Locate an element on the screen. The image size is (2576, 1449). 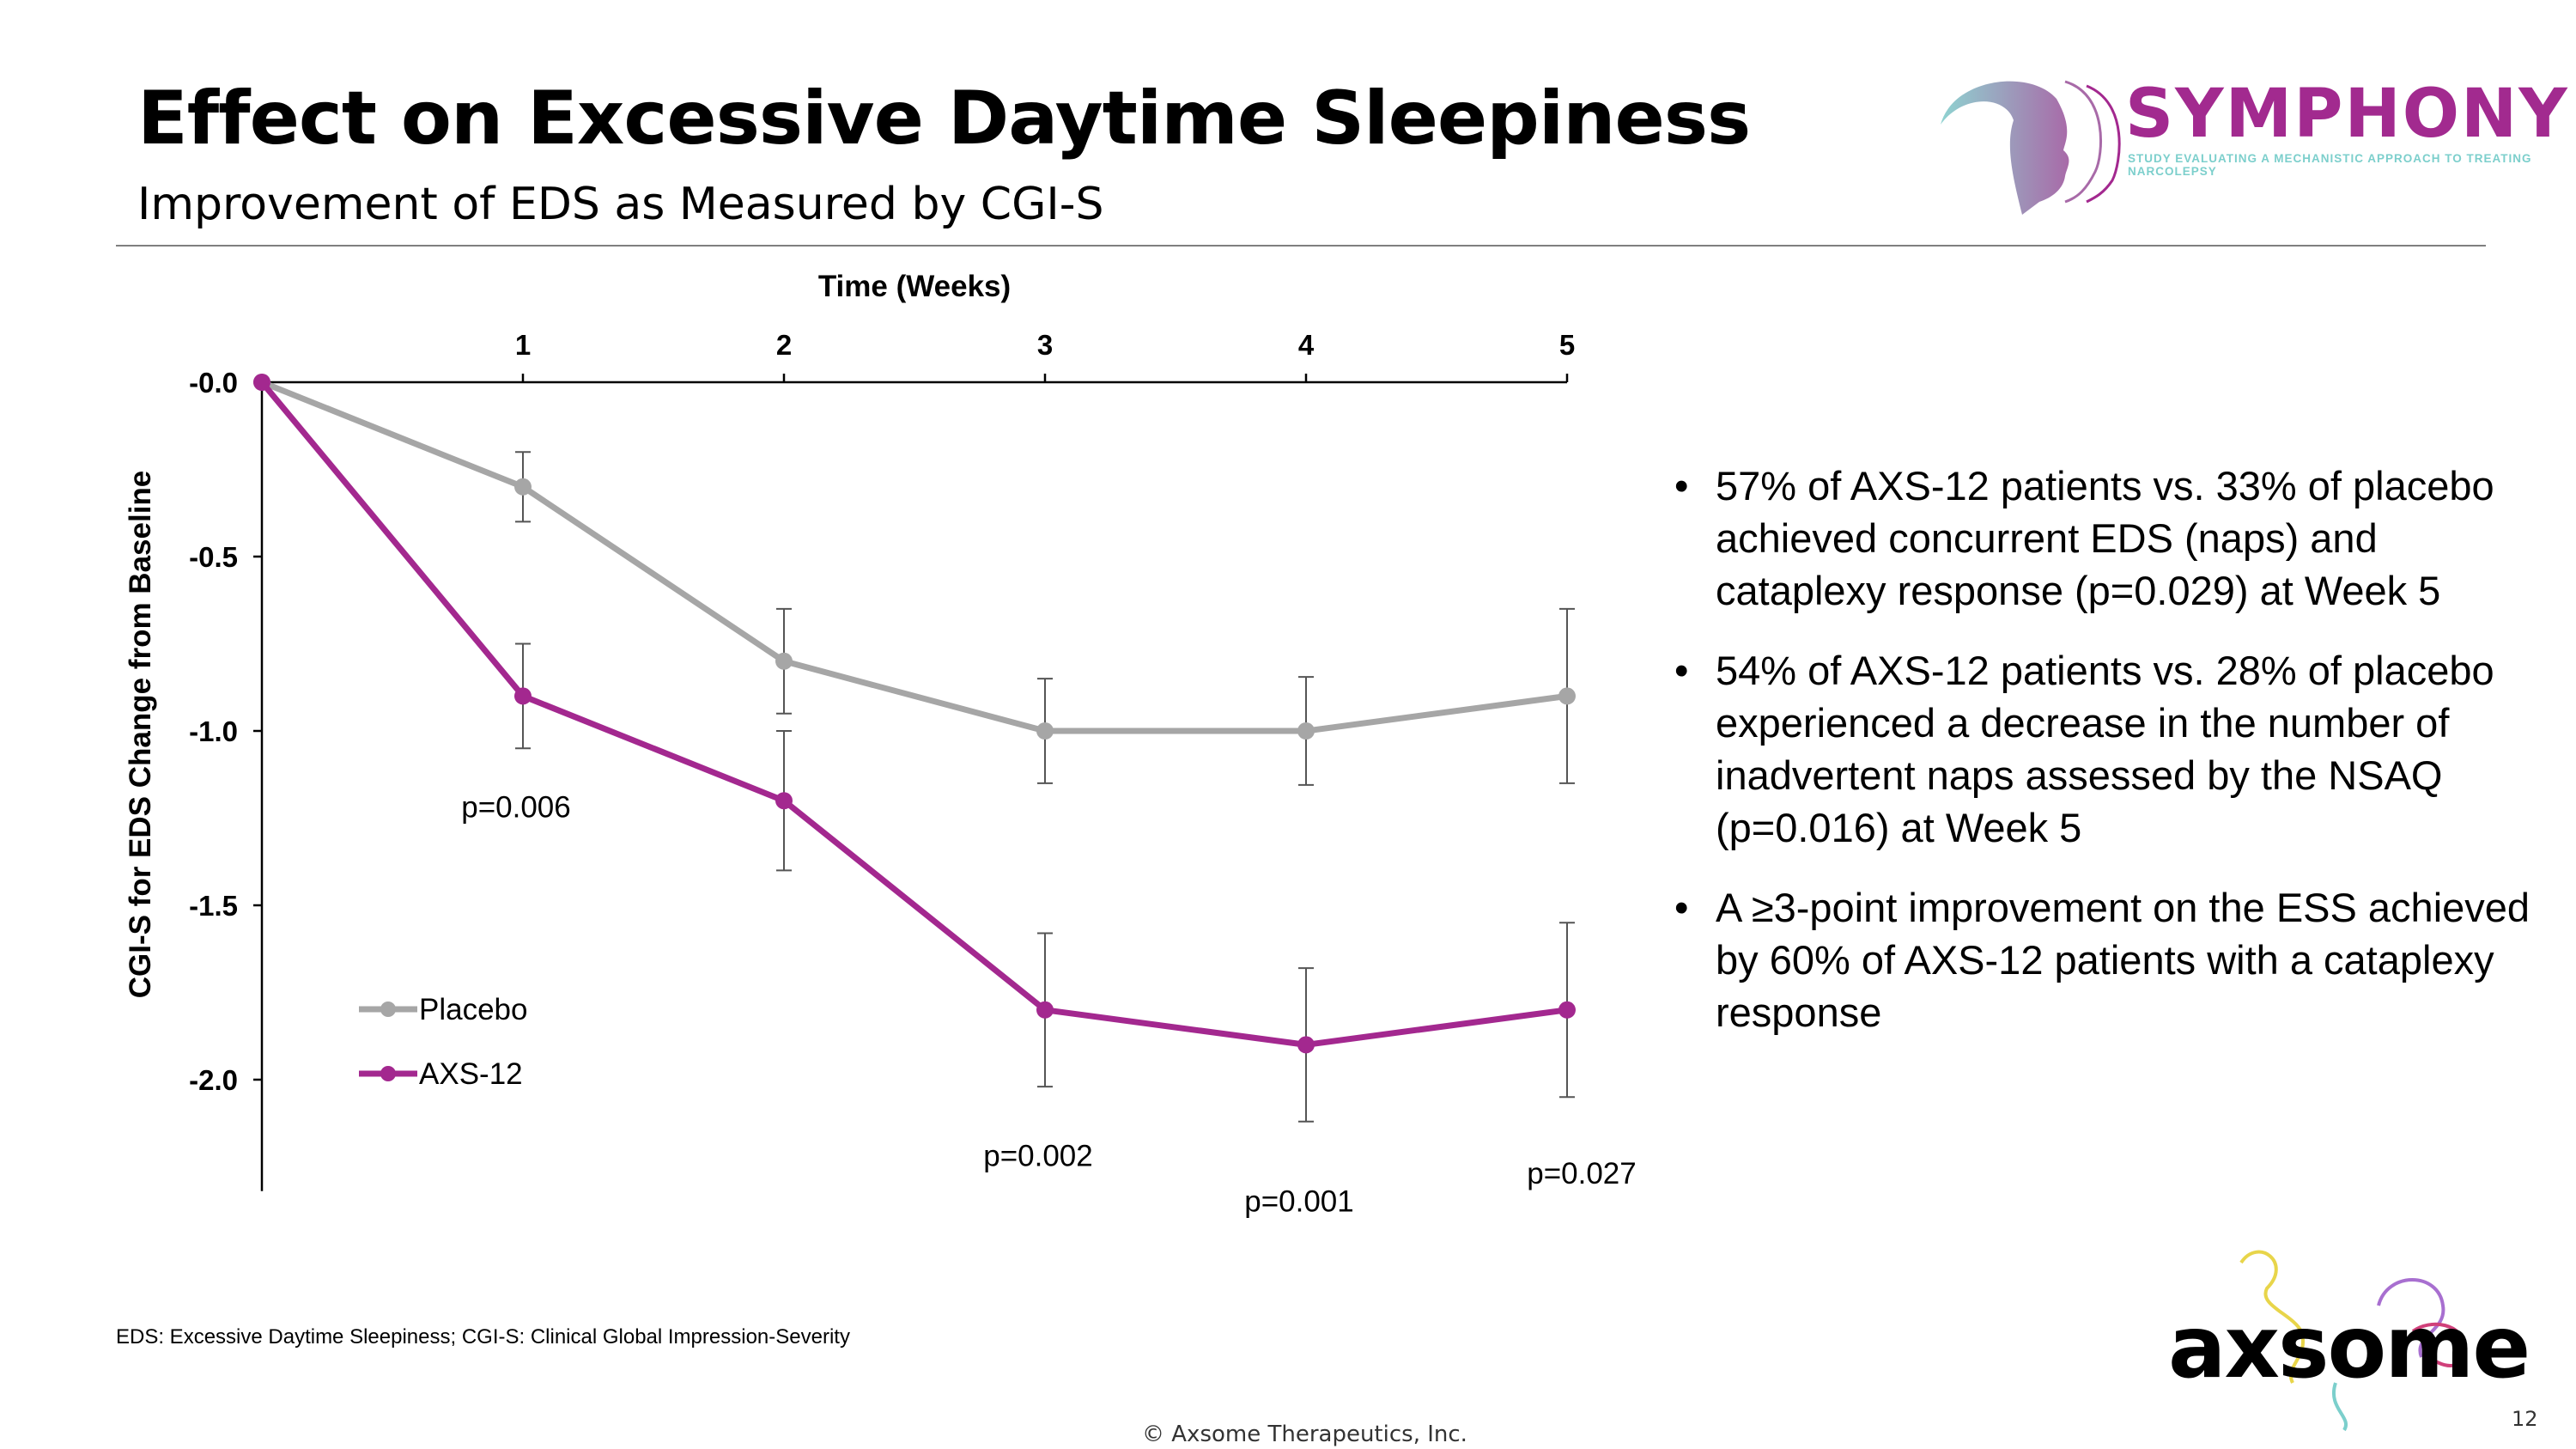
y-tick-label: -0.0 is located at coordinates (213, 383).